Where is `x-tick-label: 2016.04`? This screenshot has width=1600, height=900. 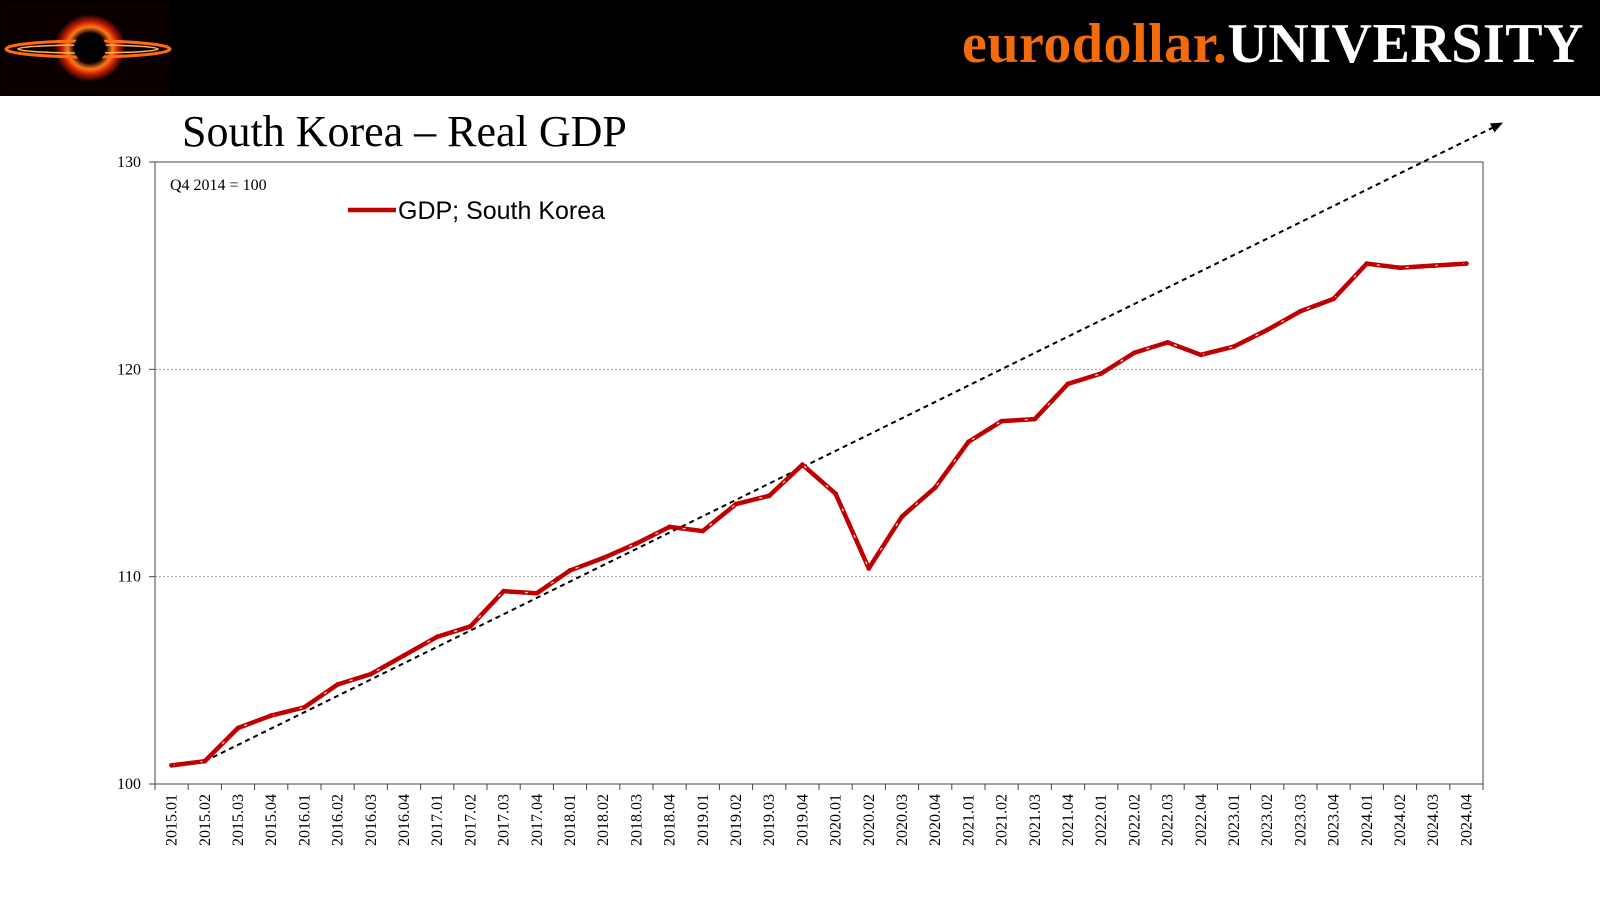
x-tick-label: 2016.04 is located at coordinates (404, 820).